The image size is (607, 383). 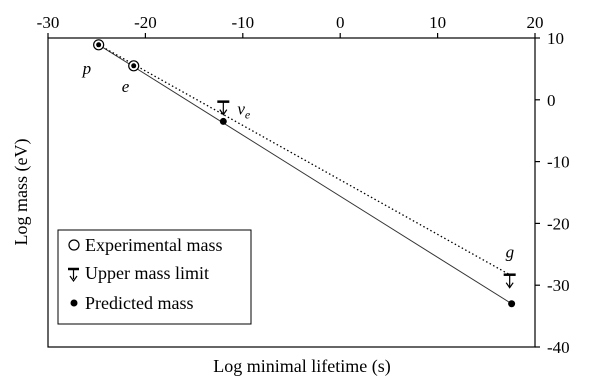 I want to click on y-tick-label: 0, so click(x=551, y=100).